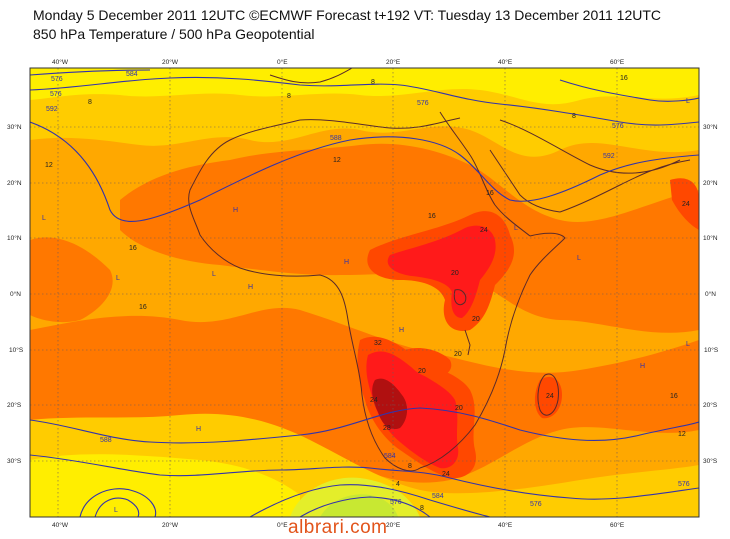 This screenshot has height=539, width=730. Describe the element at coordinates (60, 62) in the screenshot. I see `lon-label: 40°W` at that location.